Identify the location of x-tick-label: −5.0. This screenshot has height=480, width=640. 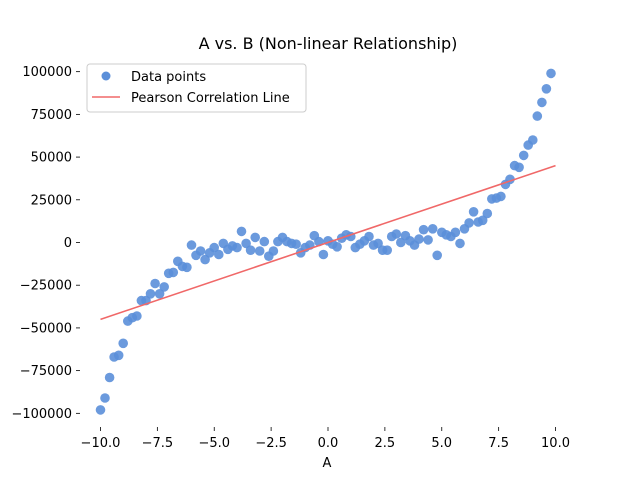
(214, 443).